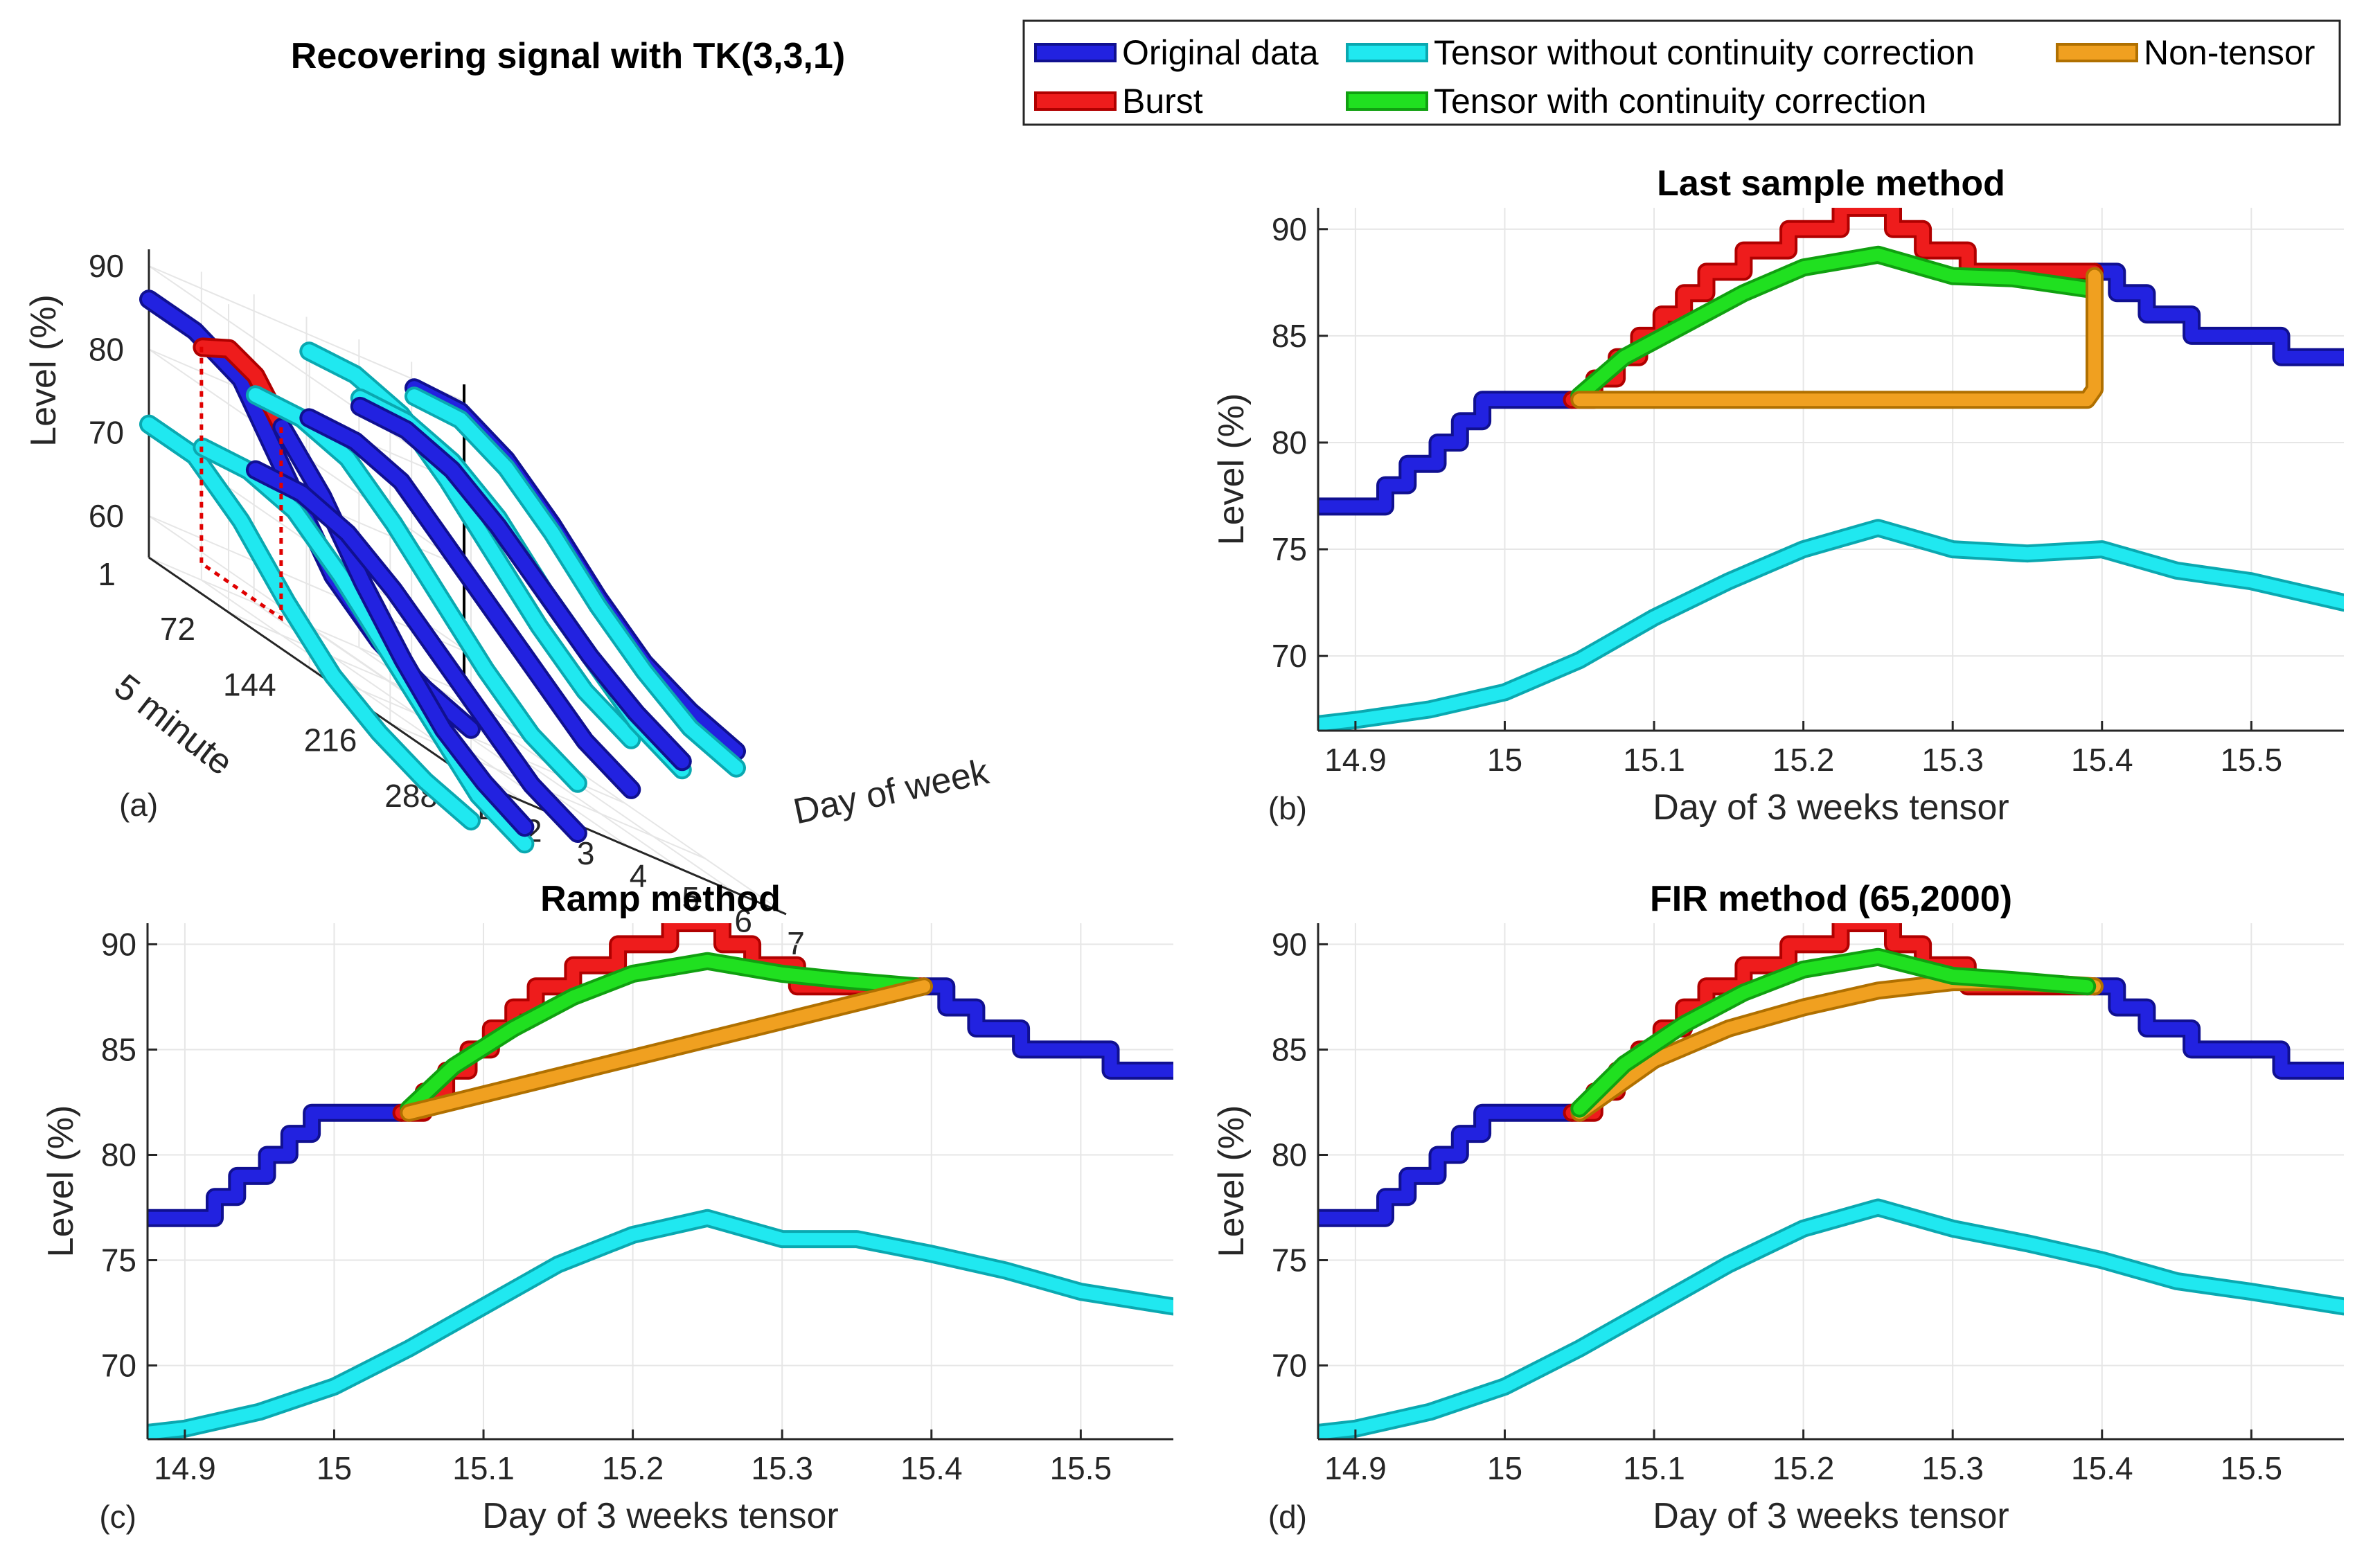  I want to click on legend-label: Original data, so click(1221, 53).